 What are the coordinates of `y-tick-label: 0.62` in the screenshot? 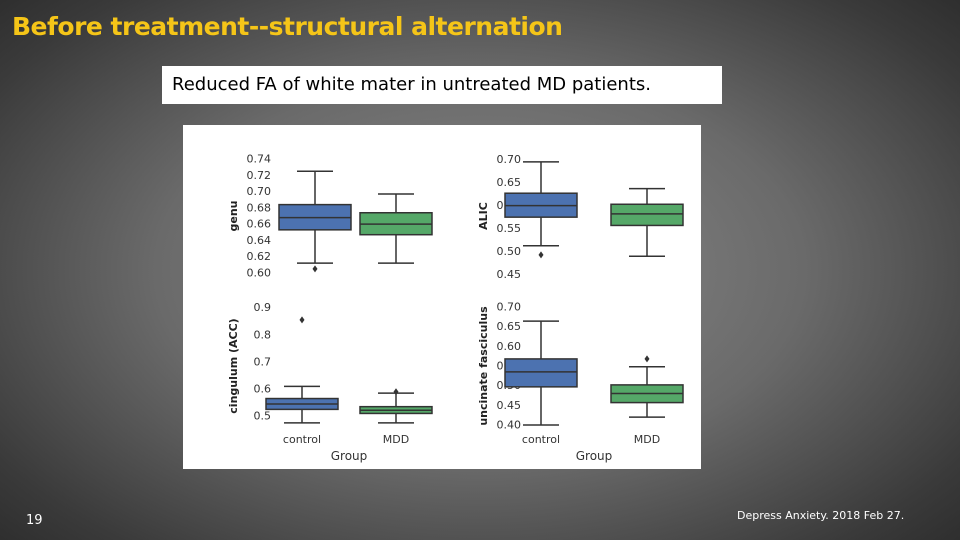 It's located at (259, 256).